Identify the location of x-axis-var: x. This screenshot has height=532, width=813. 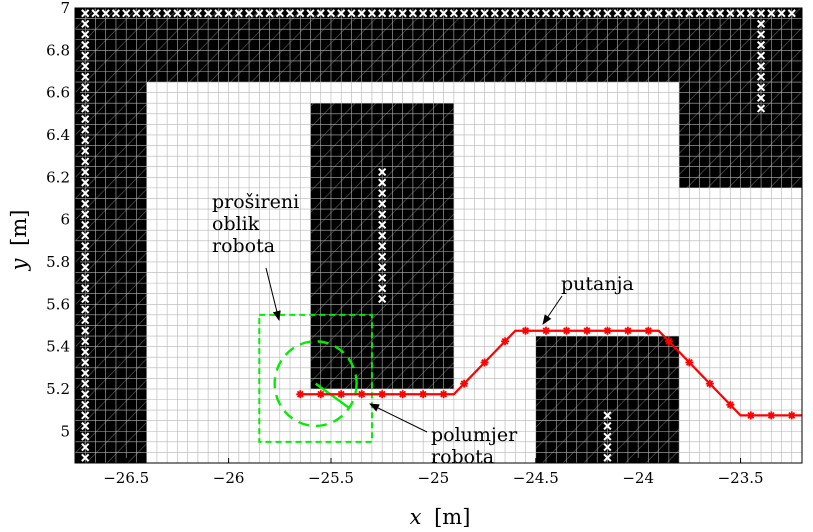
(416, 517).